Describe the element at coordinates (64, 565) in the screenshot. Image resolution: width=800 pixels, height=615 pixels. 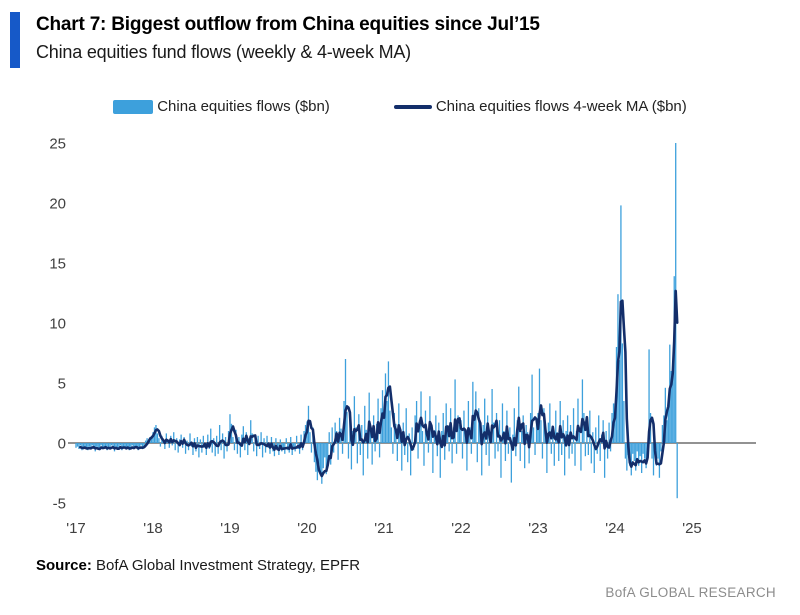
I see `source-label: Source:` at that location.